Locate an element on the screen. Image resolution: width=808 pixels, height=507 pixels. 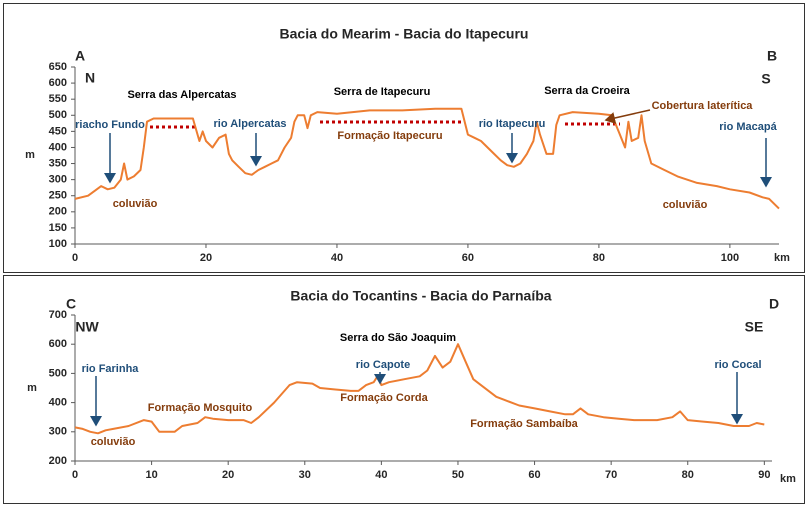
y-tick-label: 100 is located at coordinates (58, 244).